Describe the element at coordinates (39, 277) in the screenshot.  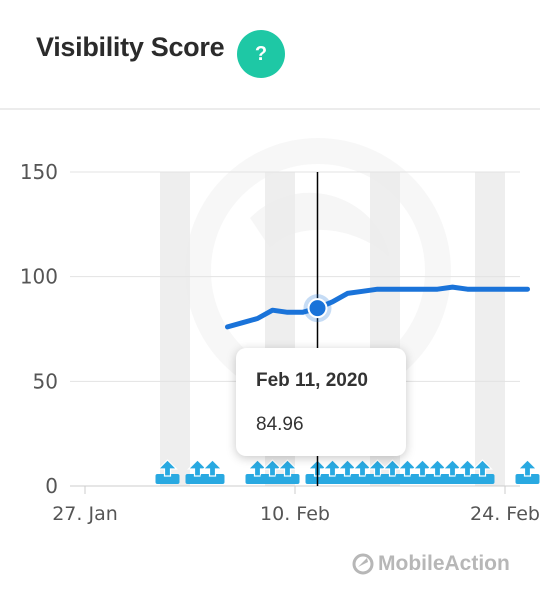
I see `y-tick-label: 100` at that location.